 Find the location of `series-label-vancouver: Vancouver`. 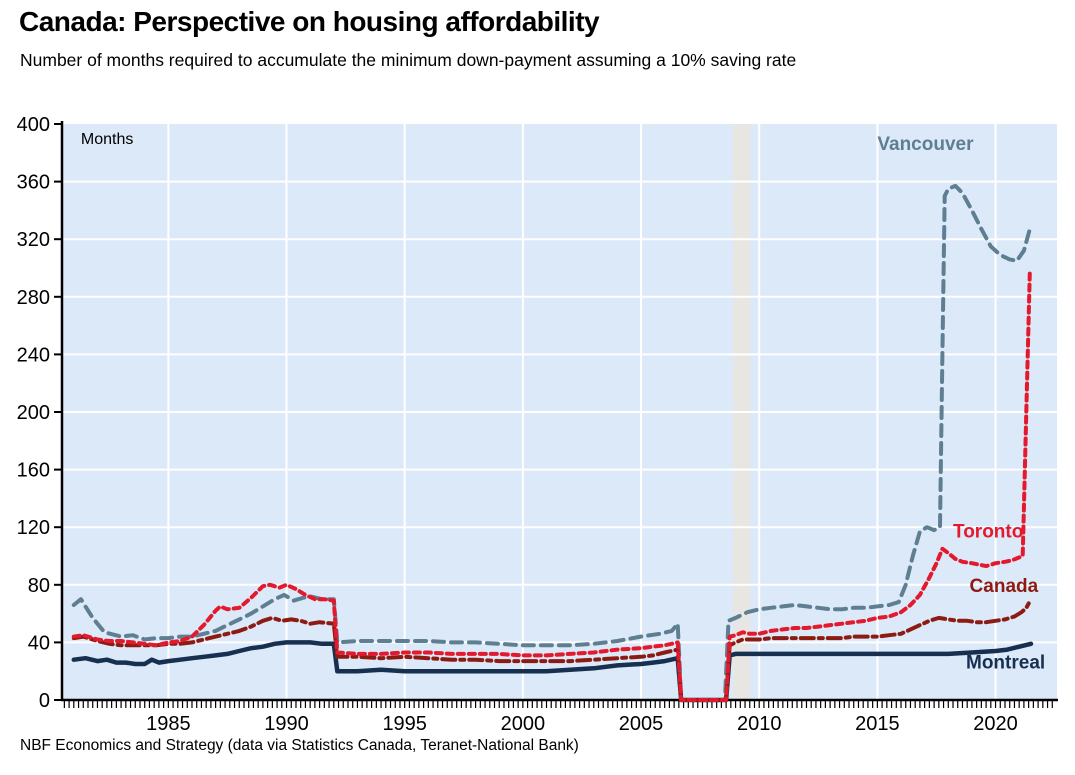

series-label-vancouver: Vancouver is located at coordinates (925, 144).